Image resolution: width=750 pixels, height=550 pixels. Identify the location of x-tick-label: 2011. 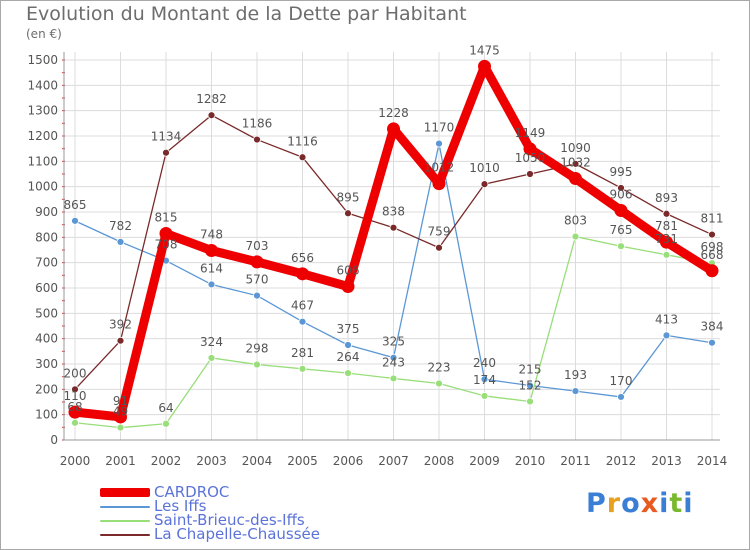
(575, 461).